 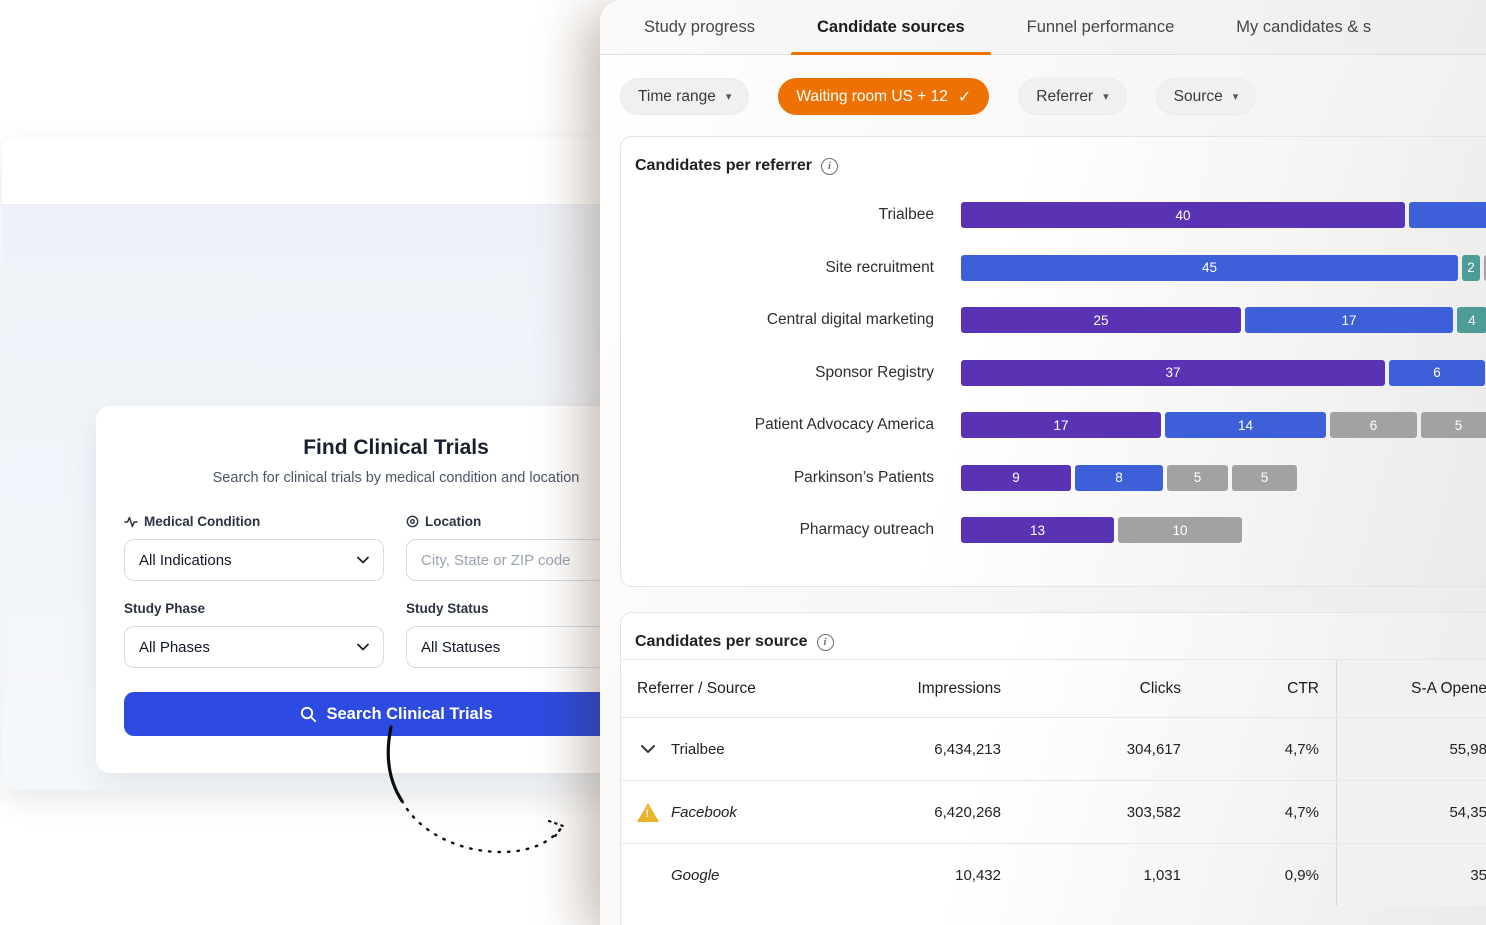 I want to click on time-range-filter: Time range ▾, so click(x=685, y=96).